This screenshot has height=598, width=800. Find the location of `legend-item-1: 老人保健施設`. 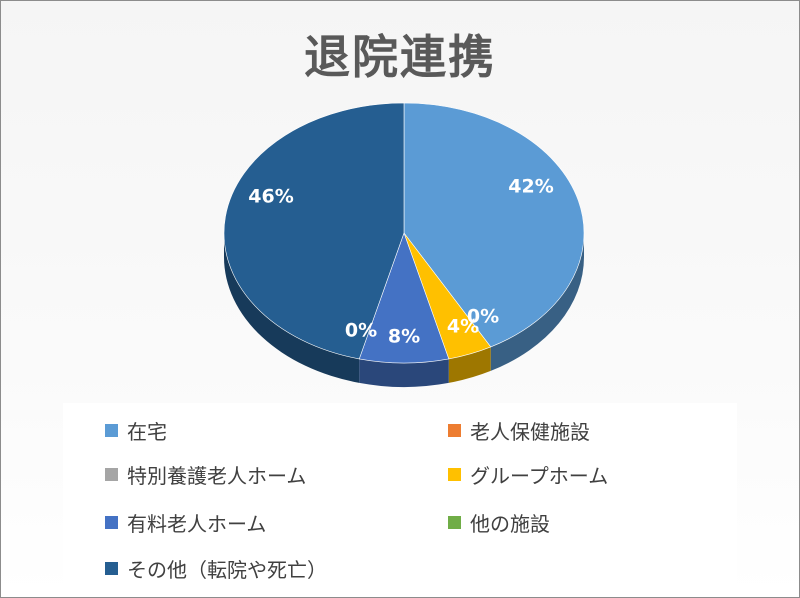

legend-item-1: 老人保健施設 is located at coordinates (519, 430).